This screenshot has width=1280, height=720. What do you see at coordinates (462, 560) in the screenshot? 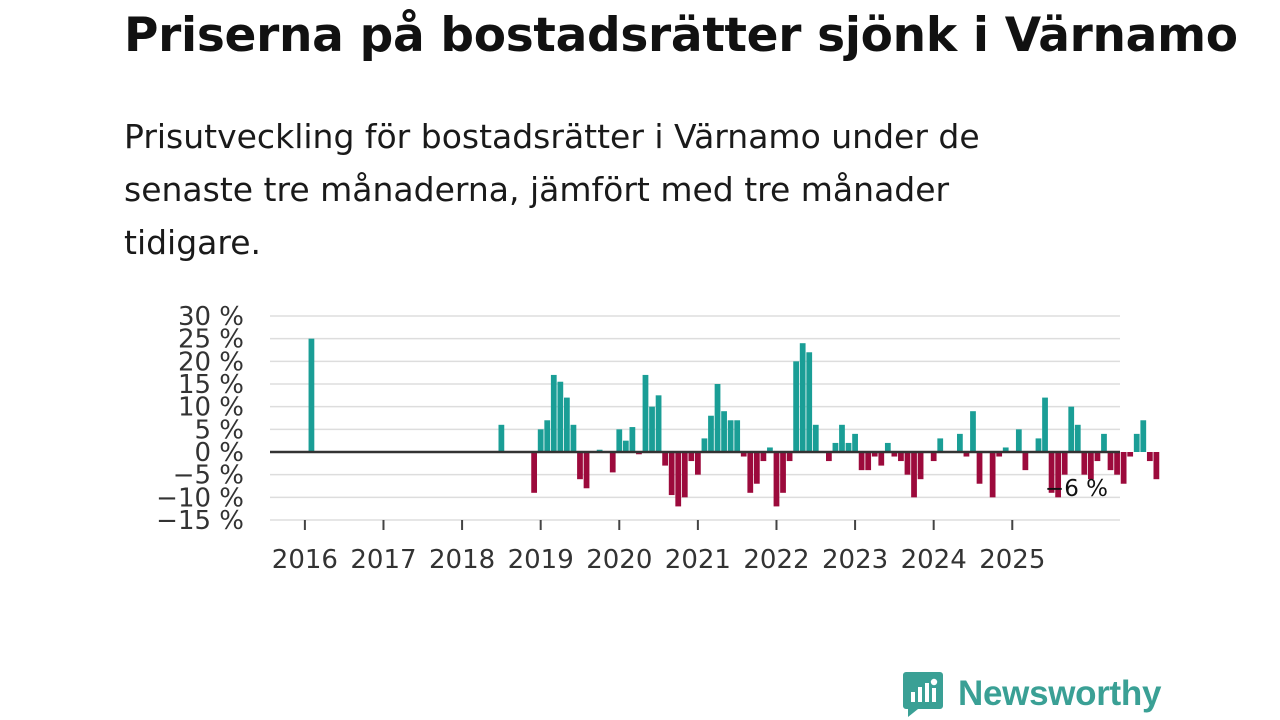
I see `x-tick-label: 2018` at bounding box center [462, 560].